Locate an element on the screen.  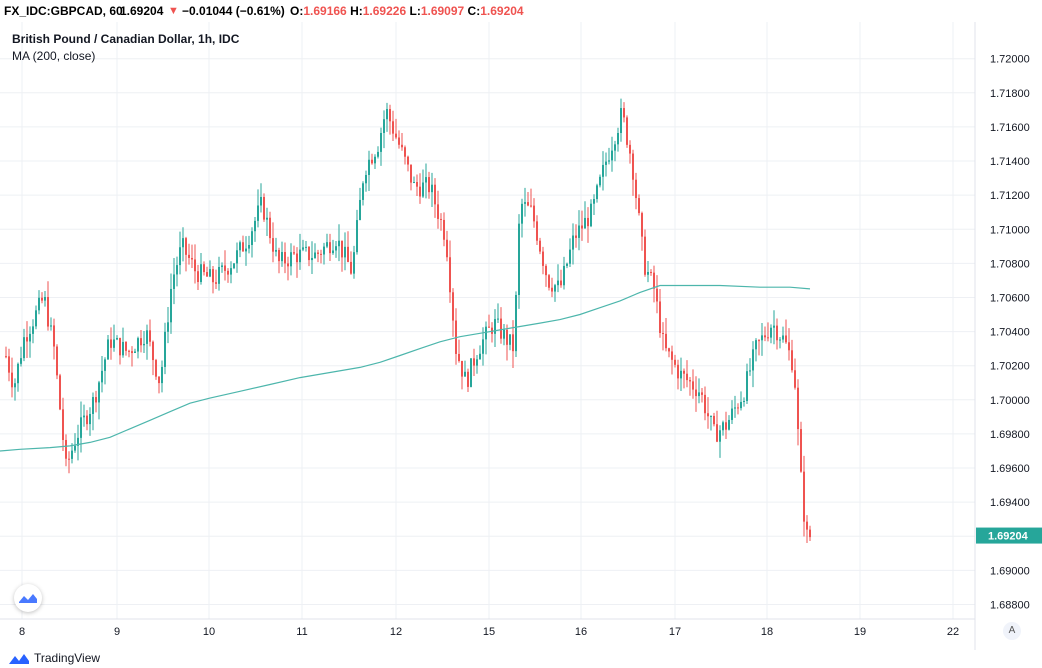
ma-indicator-label: MA (200, close) is located at coordinates (53, 56).